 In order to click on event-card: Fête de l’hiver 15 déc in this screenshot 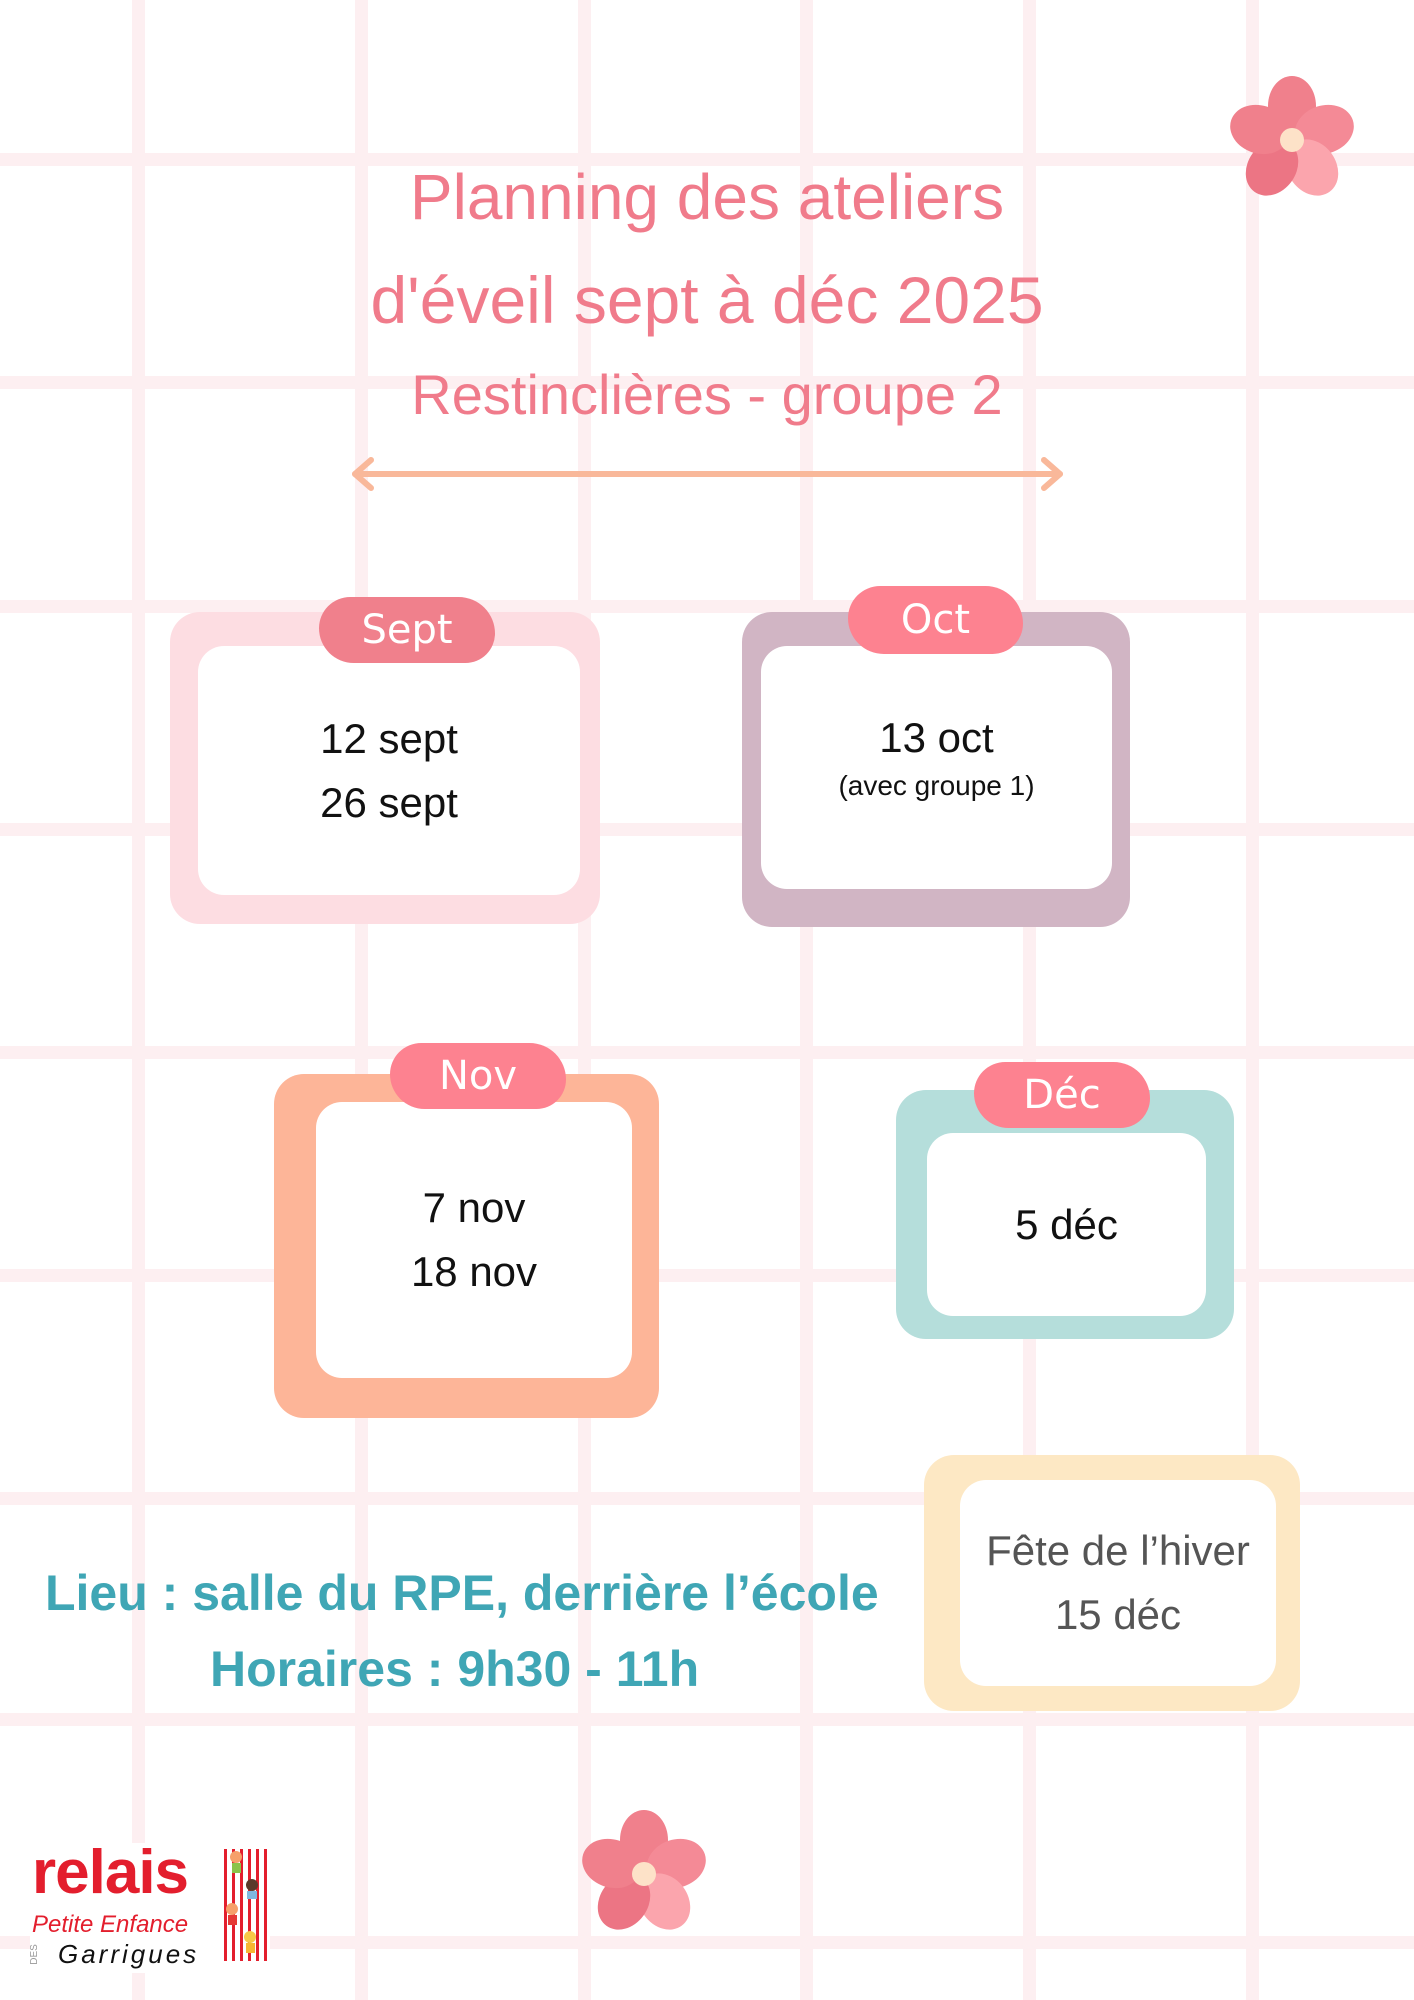, I will do `click(1112, 1583)`.